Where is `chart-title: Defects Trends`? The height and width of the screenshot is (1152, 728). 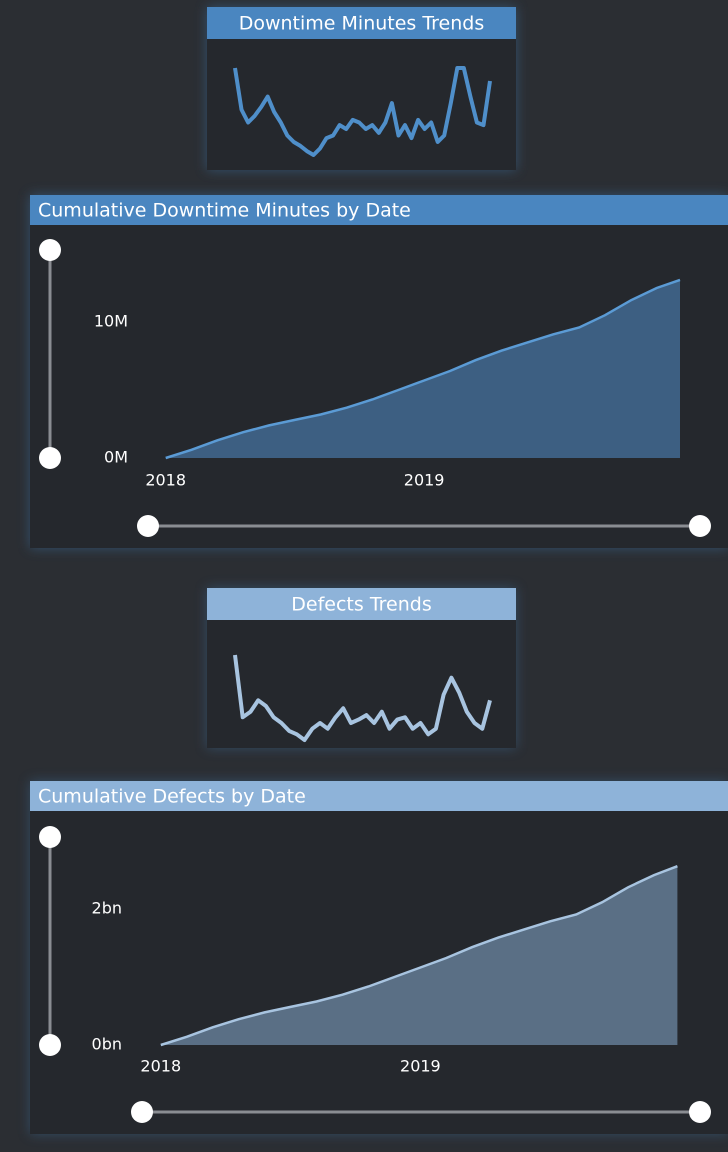 chart-title: Defects Trends is located at coordinates (361, 605).